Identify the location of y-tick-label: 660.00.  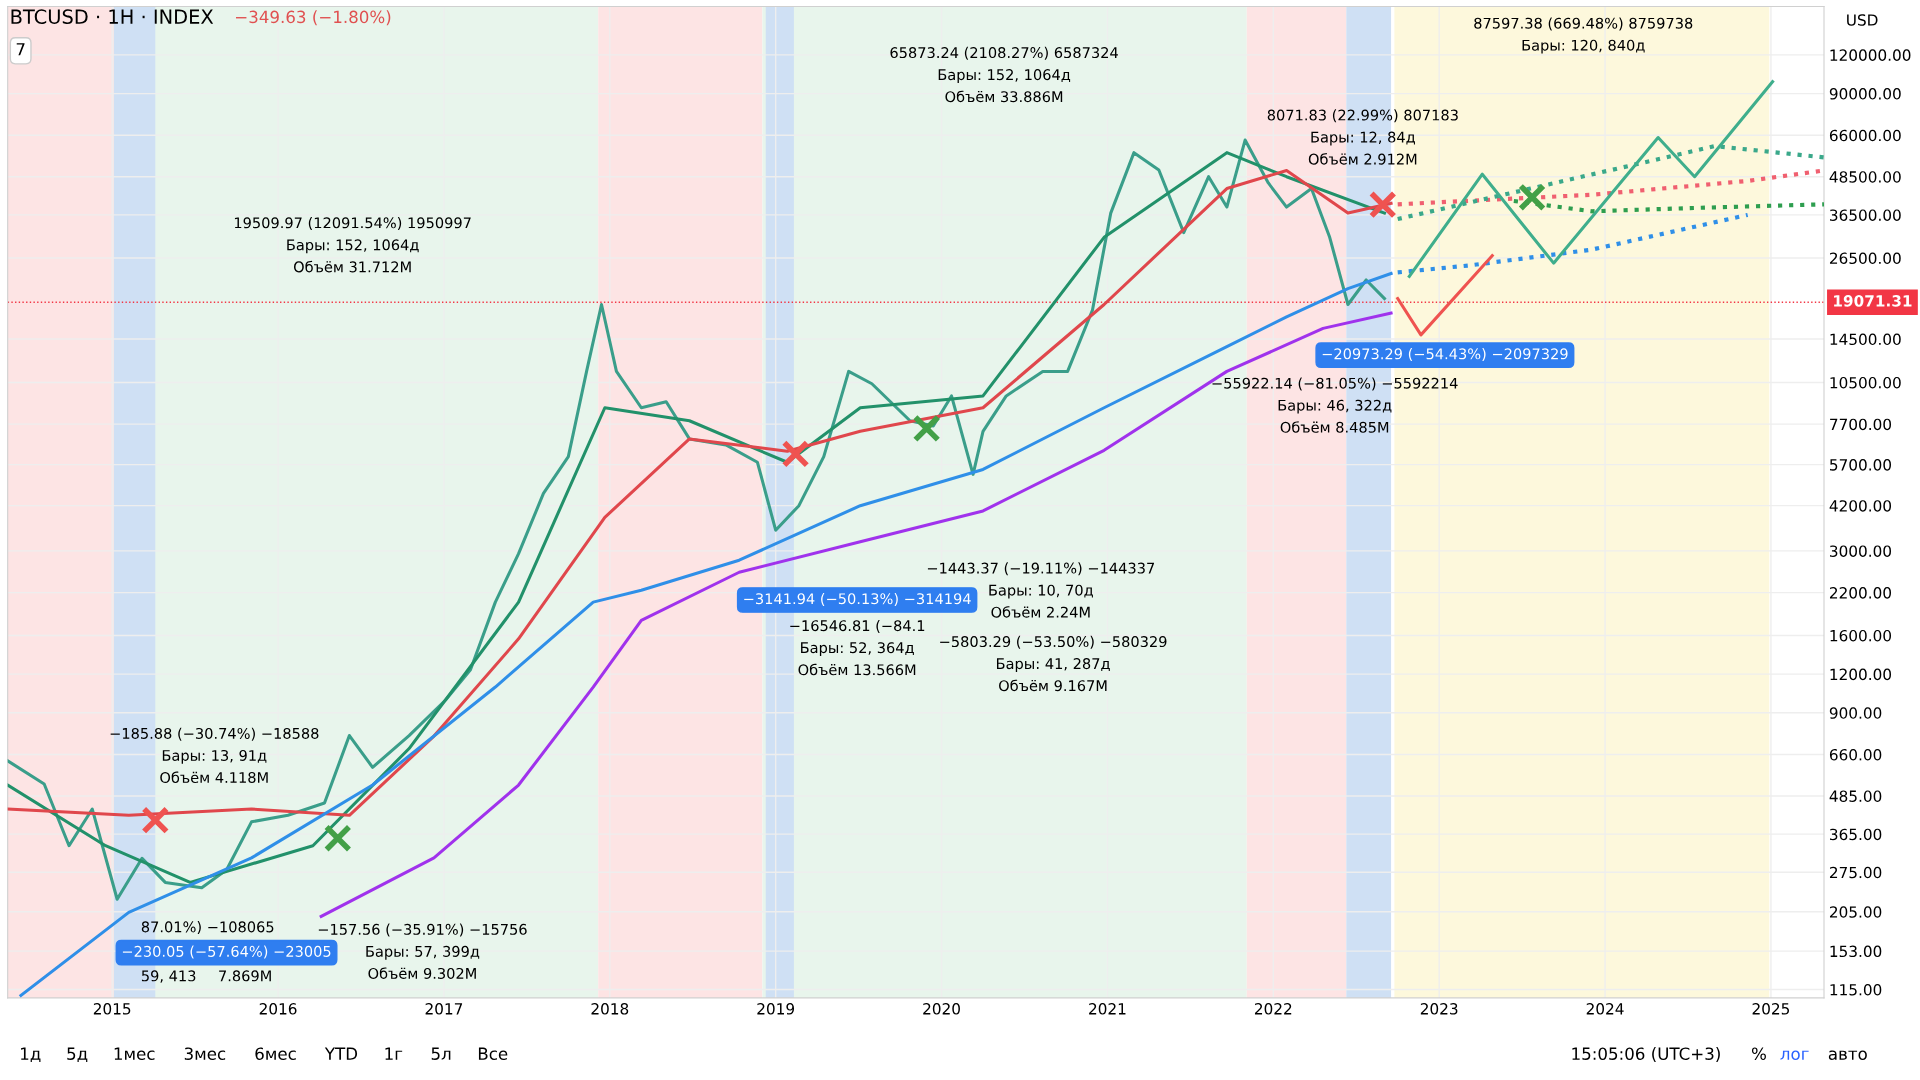
(1855, 754).